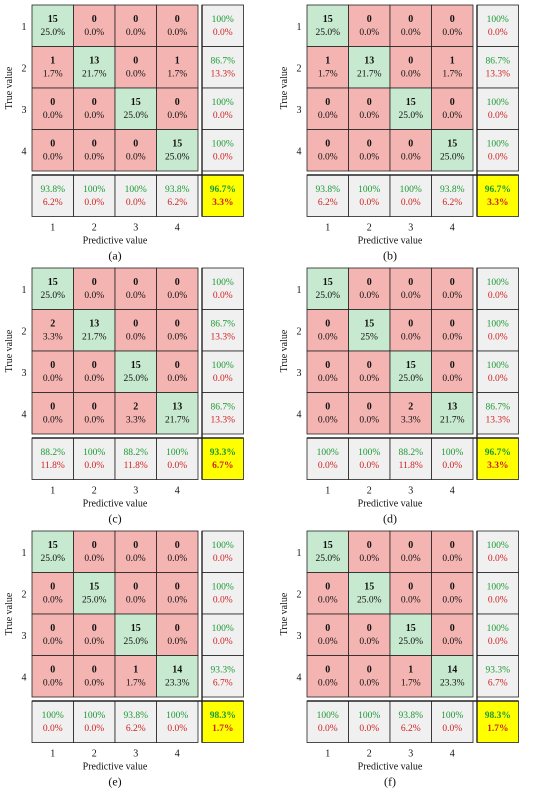 Image resolution: width=550 pixels, height=794 pixels. Describe the element at coordinates (411, 729) in the screenshot. I see `col-summary-error: 6.2%` at that location.